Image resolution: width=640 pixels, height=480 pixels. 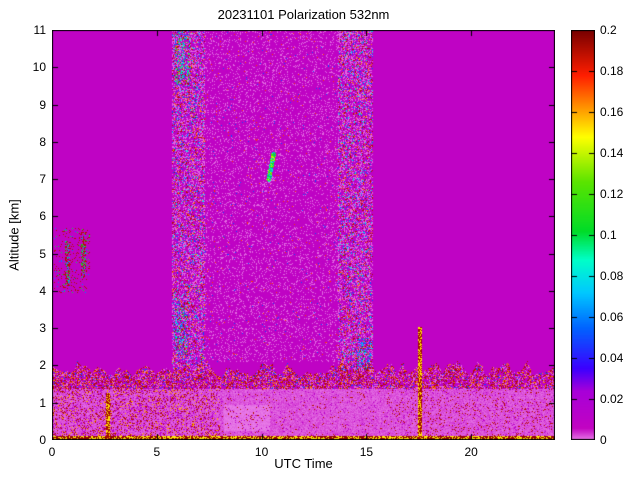 I want to click on colorbar, so click(x=583, y=235).